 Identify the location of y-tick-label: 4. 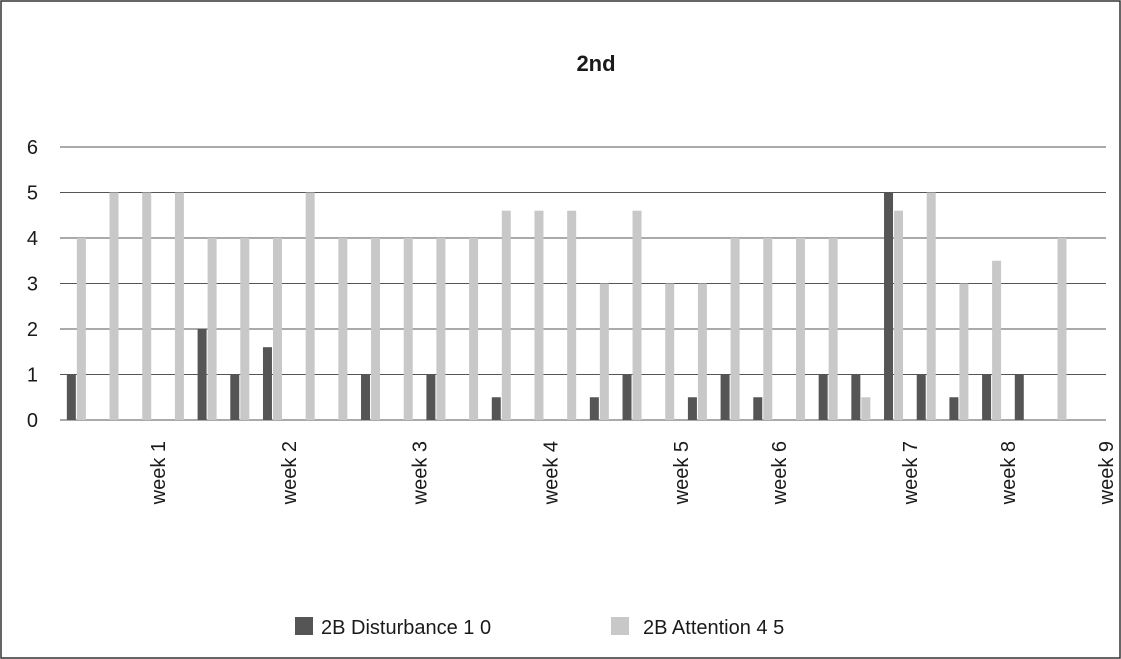
(32, 239).